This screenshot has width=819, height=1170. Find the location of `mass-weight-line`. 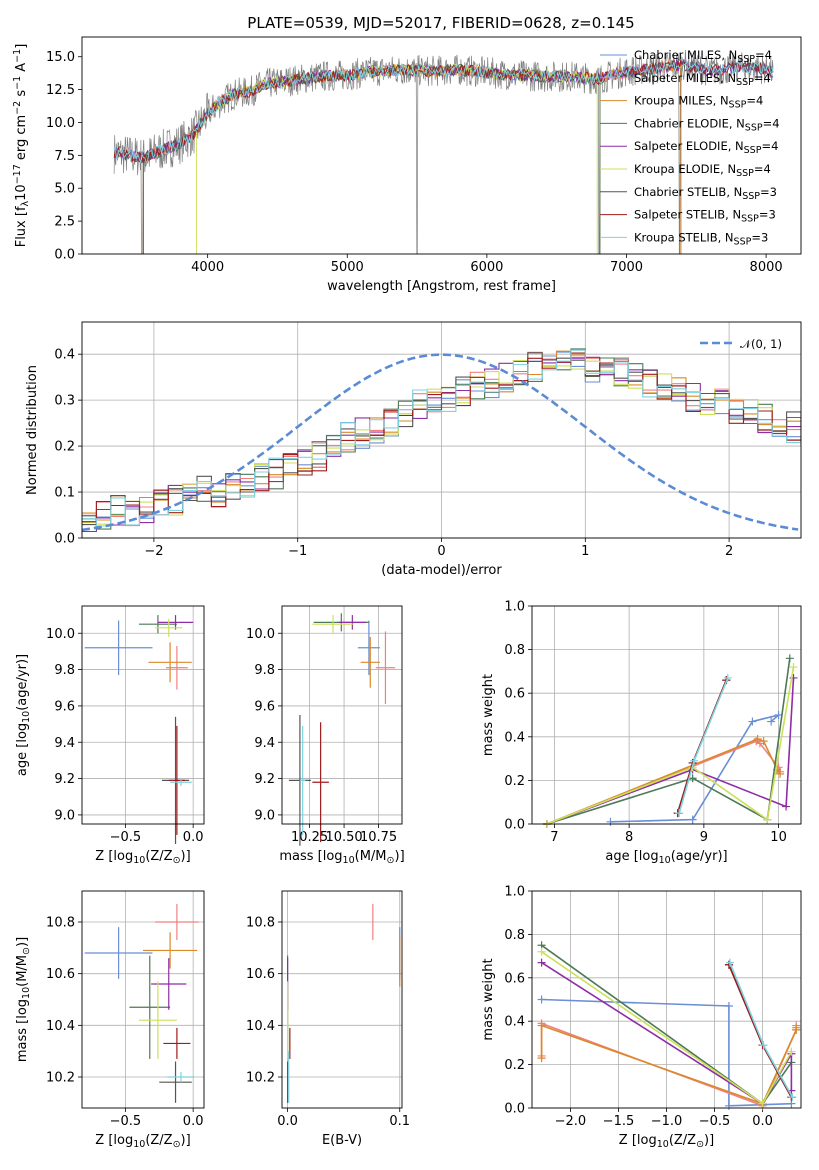

mass-weight-line is located at coordinates (668, 741).